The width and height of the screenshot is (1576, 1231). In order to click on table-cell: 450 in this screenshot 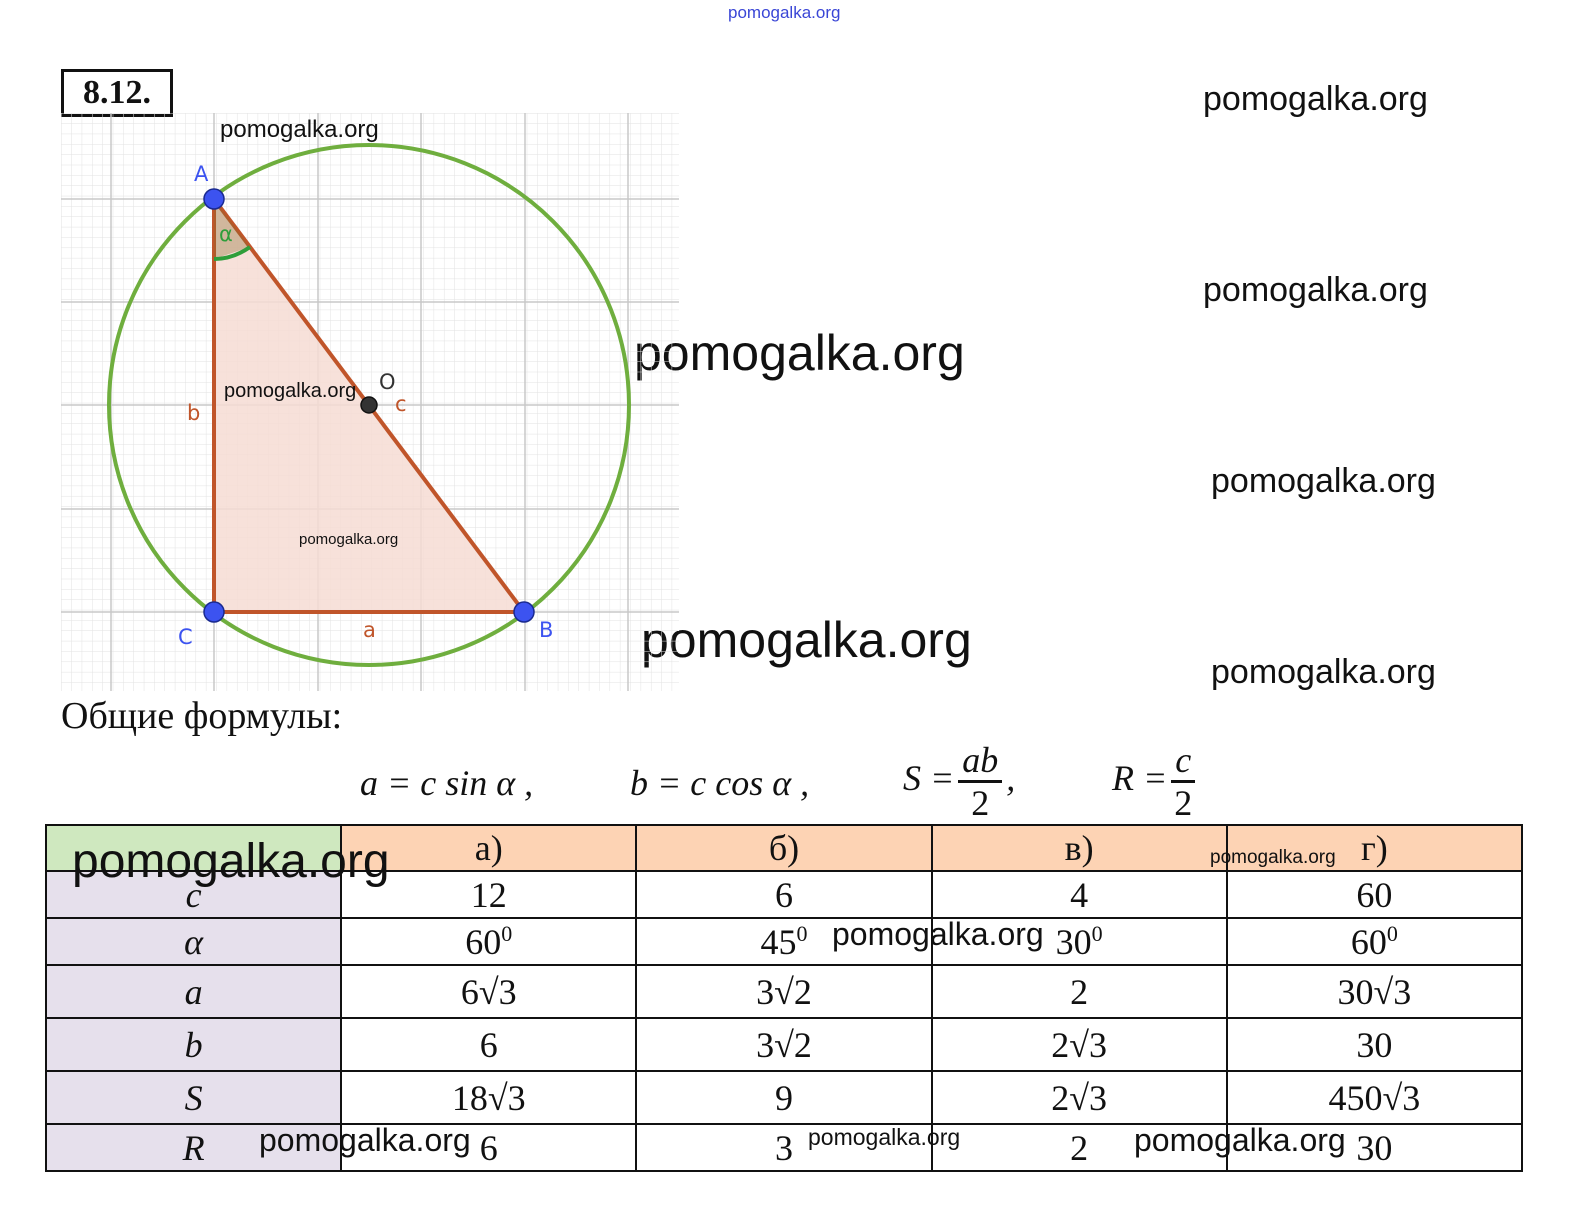, I will do `click(784, 941)`.